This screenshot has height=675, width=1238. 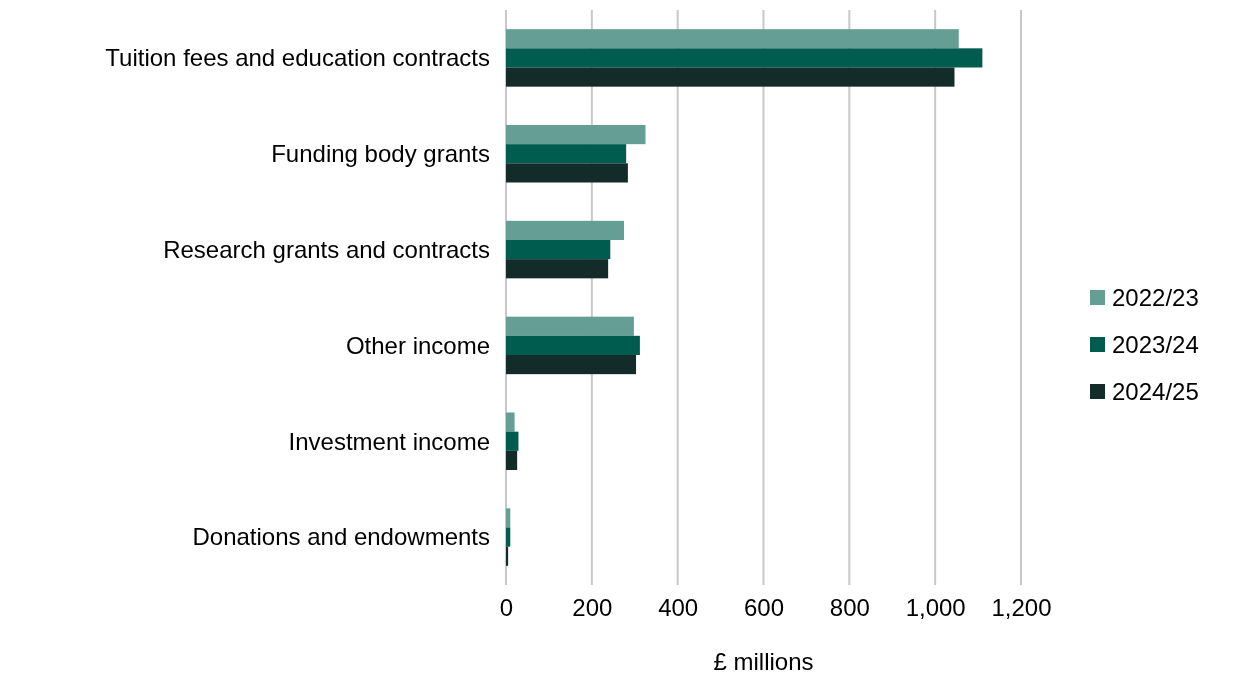 What do you see at coordinates (341, 537) in the screenshot?
I see `y-tick-label: Donations and endowments` at bounding box center [341, 537].